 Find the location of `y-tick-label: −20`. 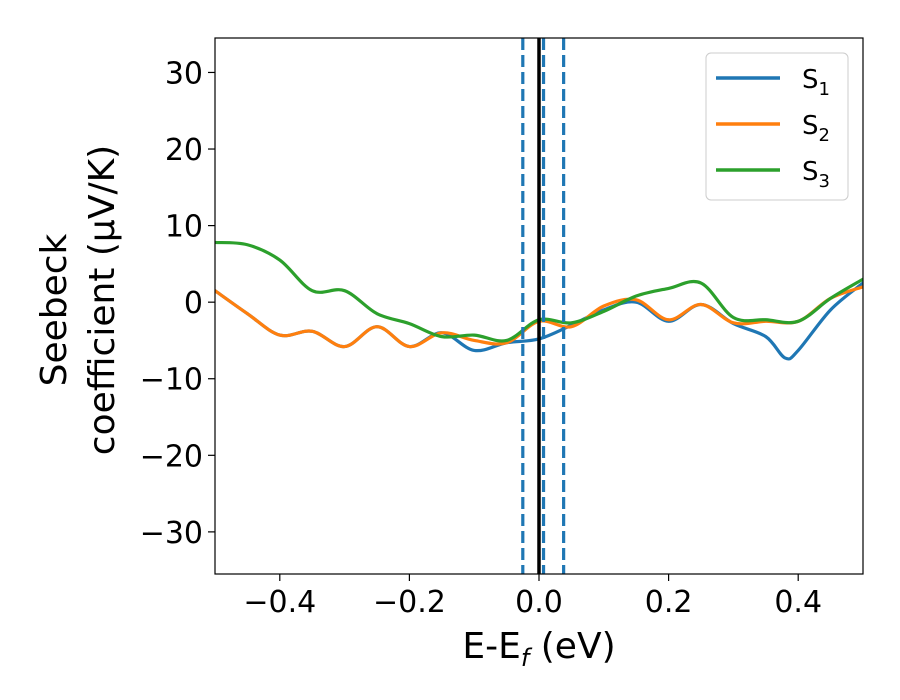

y-tick-label: −20 is located at coordinates (171, 456).